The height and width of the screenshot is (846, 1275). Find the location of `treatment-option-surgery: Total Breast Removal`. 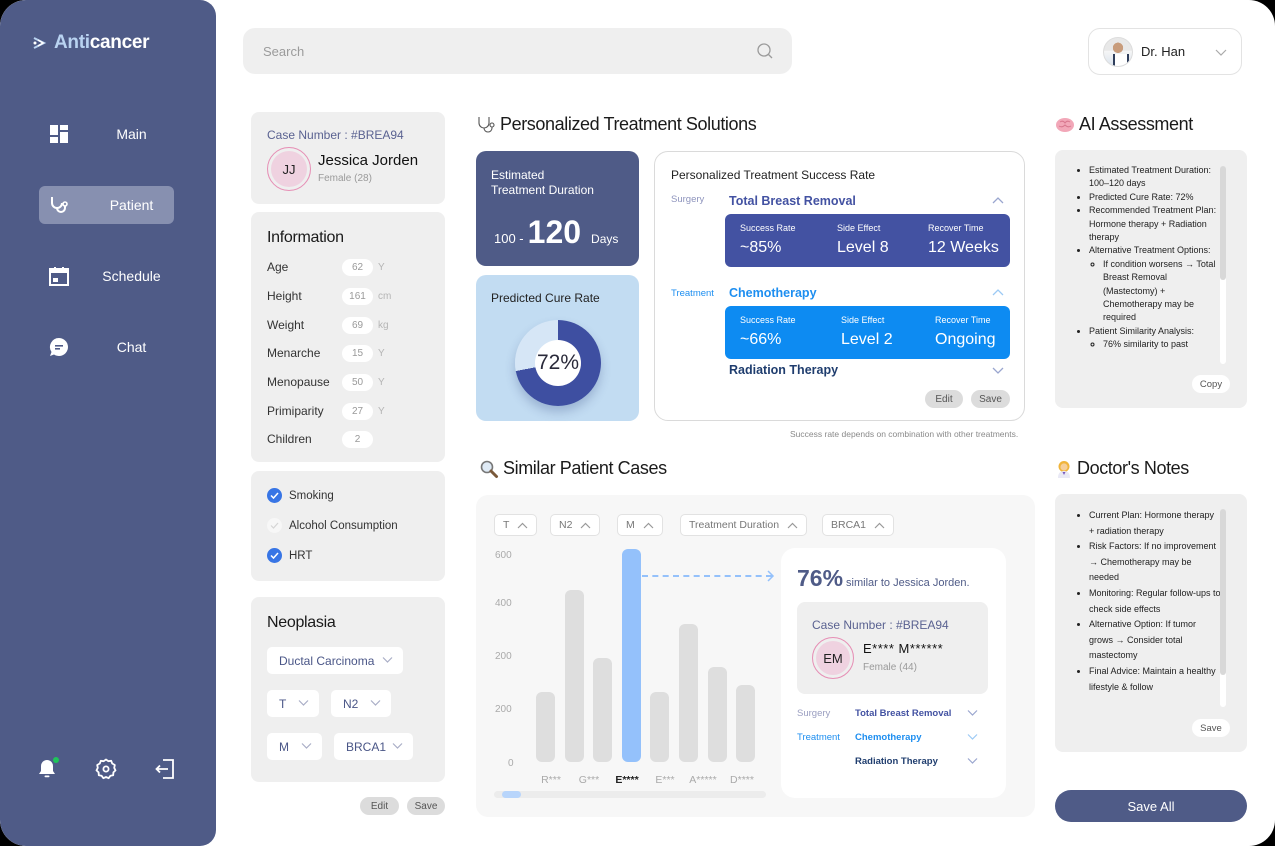

treatment-option-surgery: Total Breast Removal is located at coordinates (792, 201).